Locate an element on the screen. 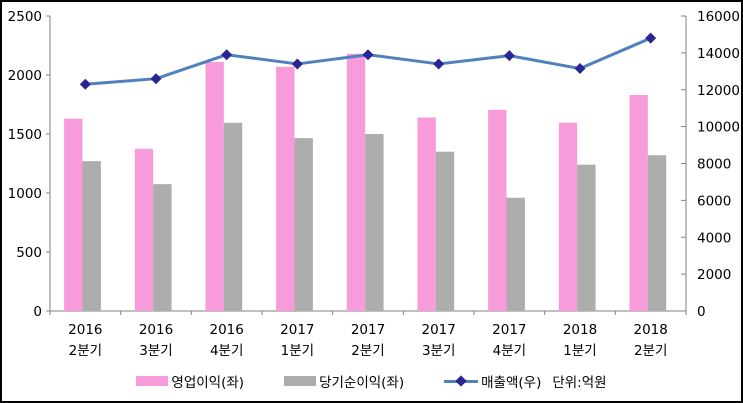 The width and height of the screenshot is (743, 403). svg-text: 500 is located at coordinates (29, 253).